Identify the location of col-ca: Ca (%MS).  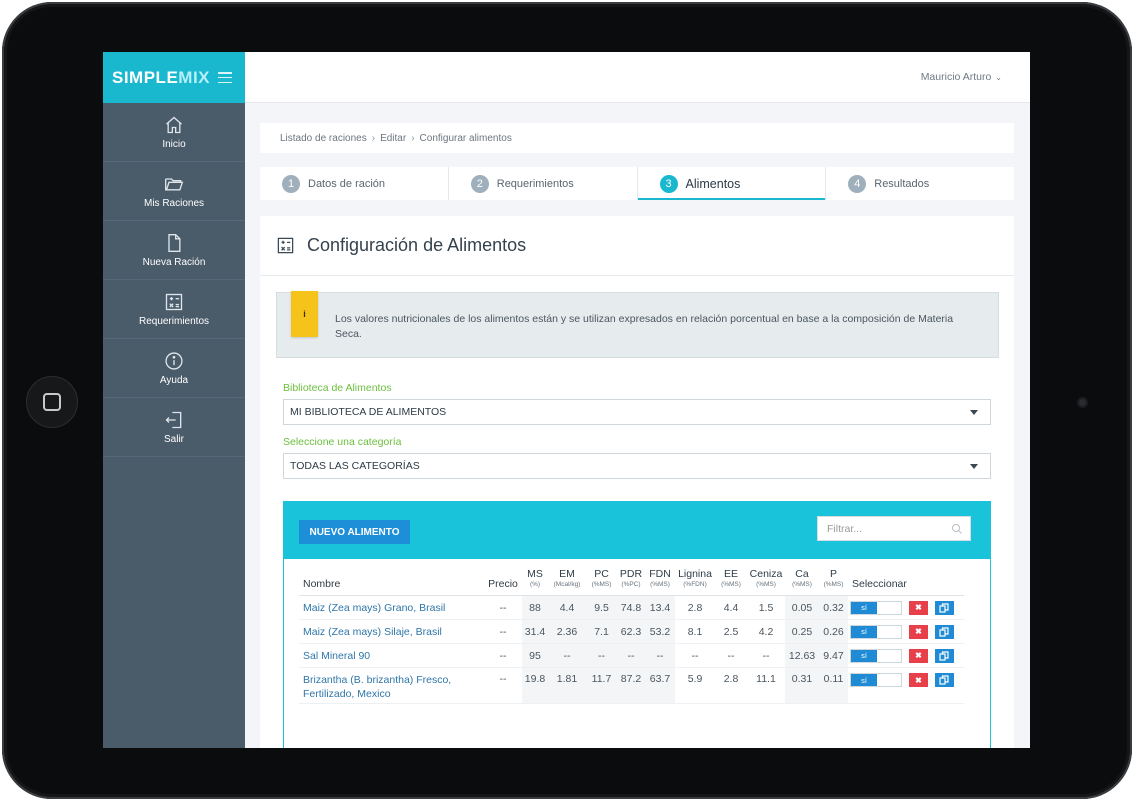
(802, 582).